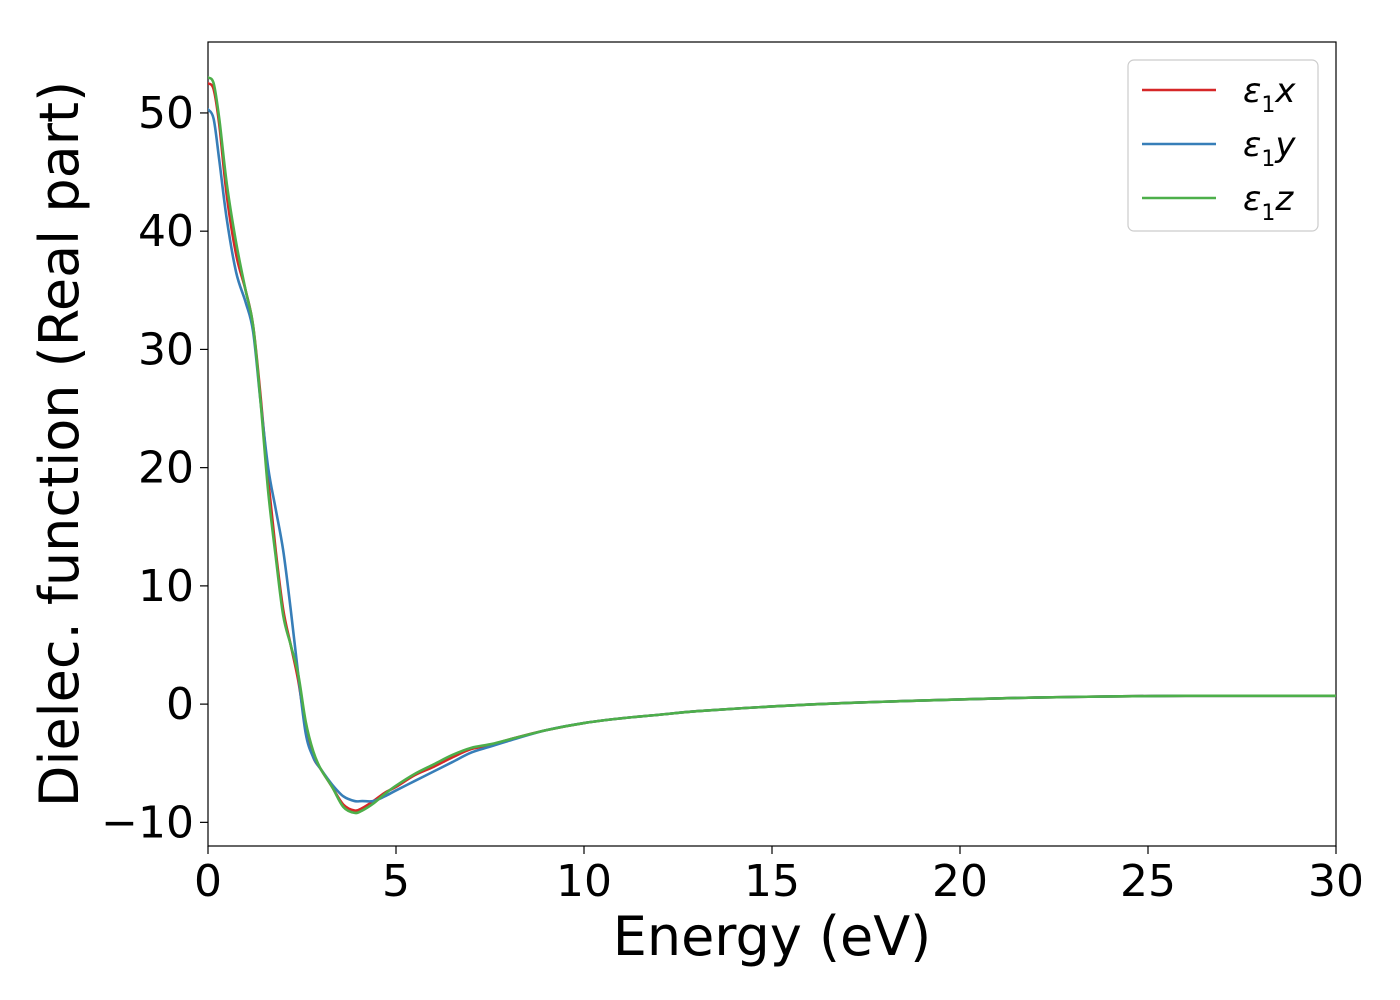  I want to click on x-tick-label: 0, so click(208, 881).